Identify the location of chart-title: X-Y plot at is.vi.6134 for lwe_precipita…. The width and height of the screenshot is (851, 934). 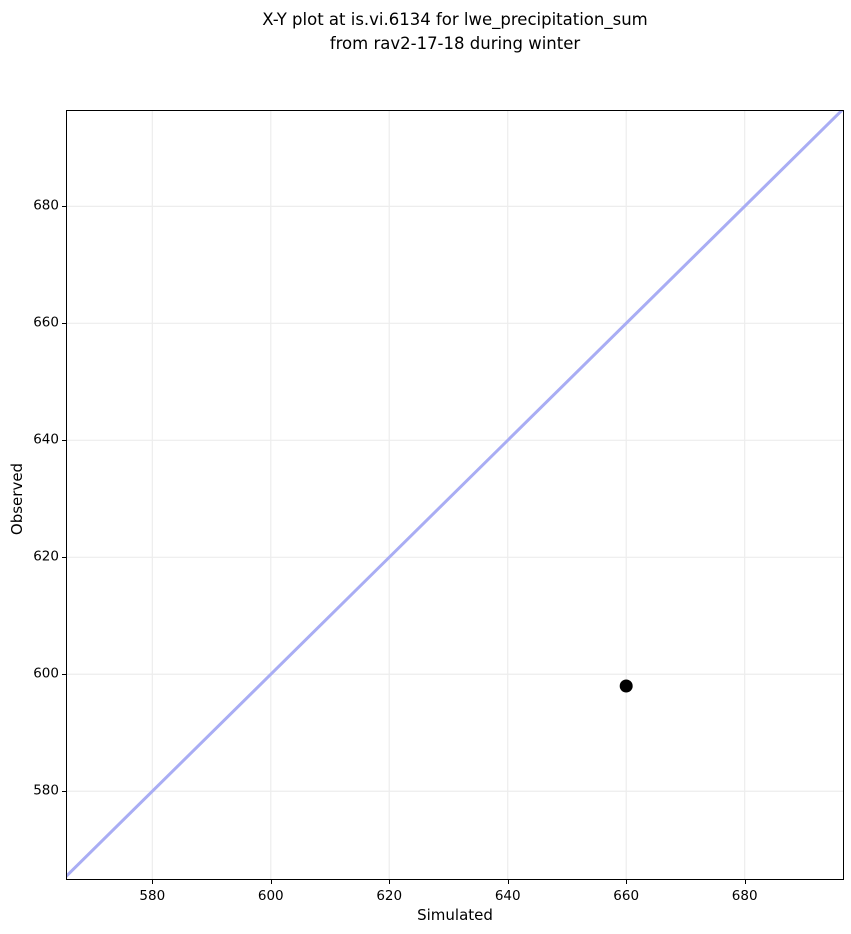
(455, 31).